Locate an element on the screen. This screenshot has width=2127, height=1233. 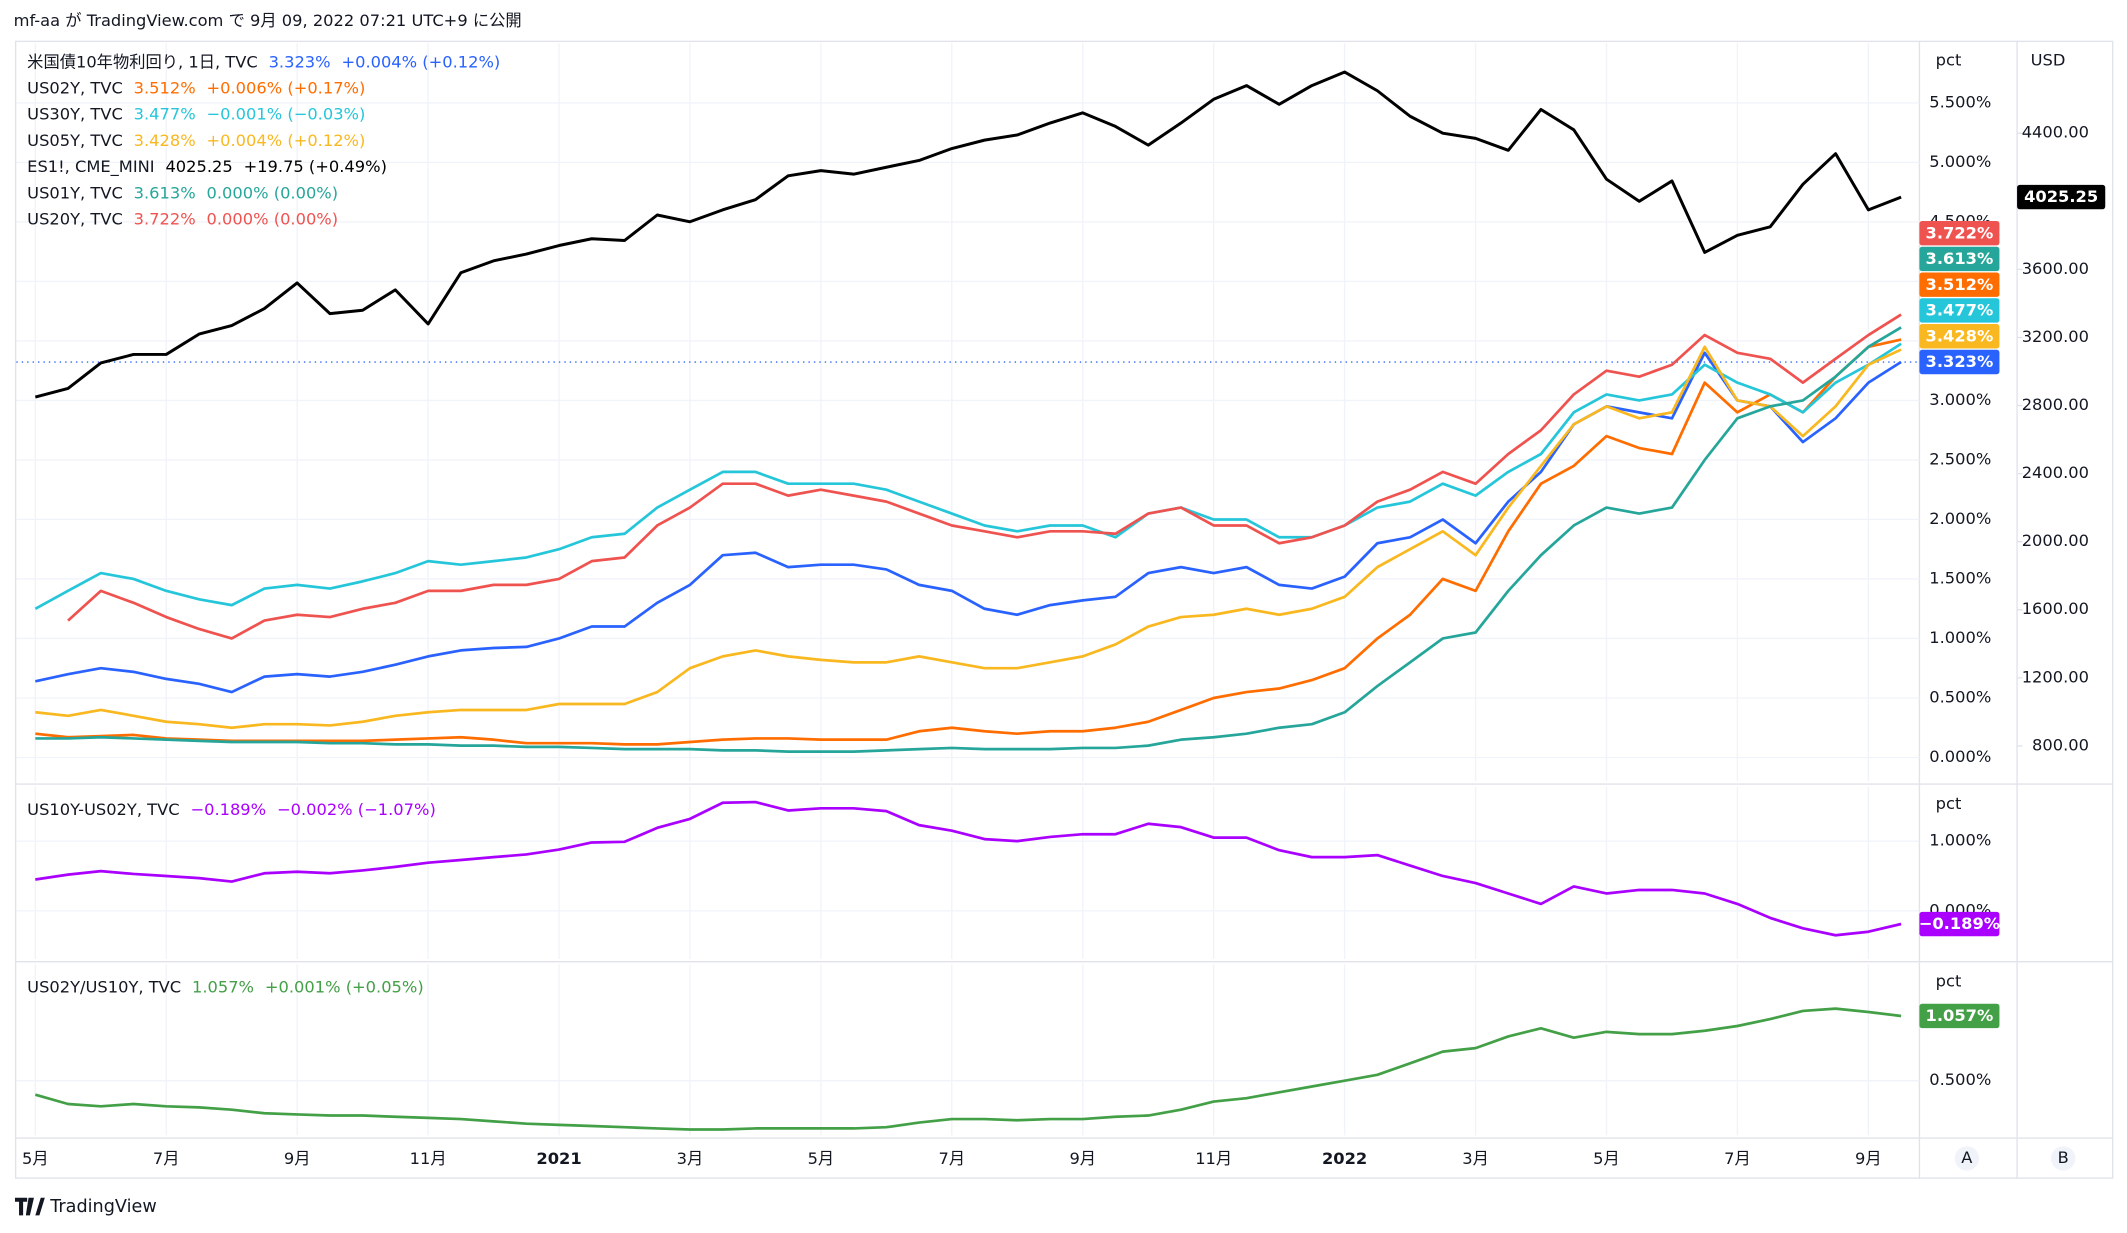
legend-entry: US10Y-US02Y, TVC −0.189% −0.002% (−1.07%) is located at coordinates (231, 808).